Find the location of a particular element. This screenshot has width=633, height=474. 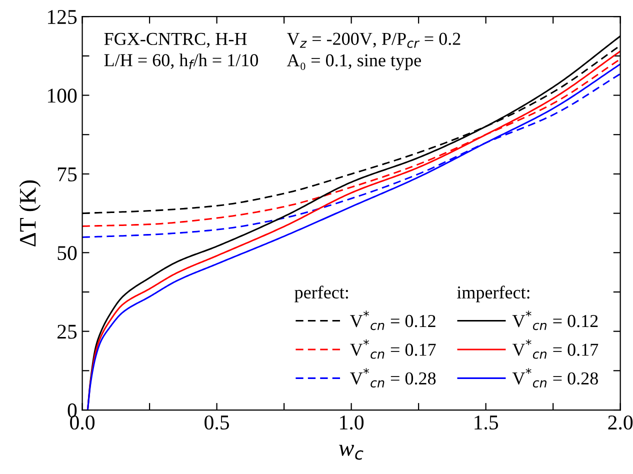

y-tick-label: 100 is located at coordinates (62, 95).